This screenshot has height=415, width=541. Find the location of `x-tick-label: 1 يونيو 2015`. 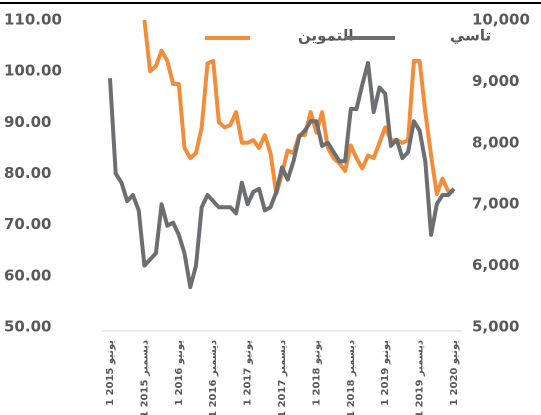

x-tick-label: 1 يونيو 2015 is located at coordinates (110, 373).